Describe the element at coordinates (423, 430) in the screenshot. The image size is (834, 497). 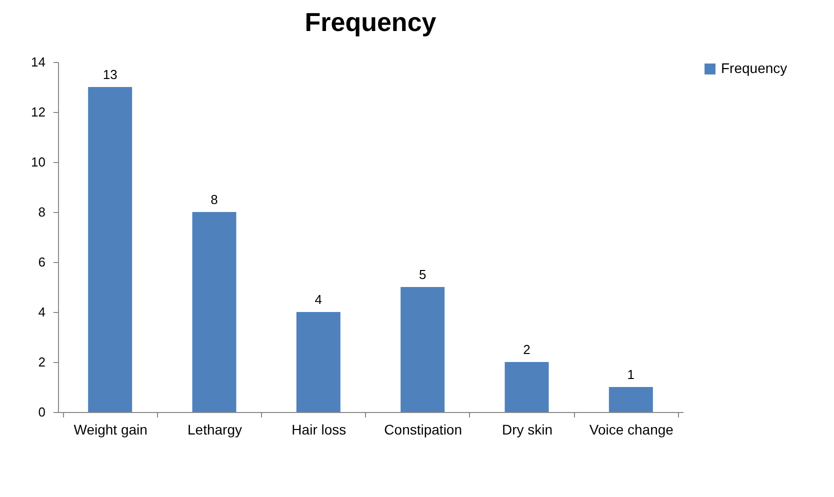
I see `x-tick-label: Constipation` at that location.